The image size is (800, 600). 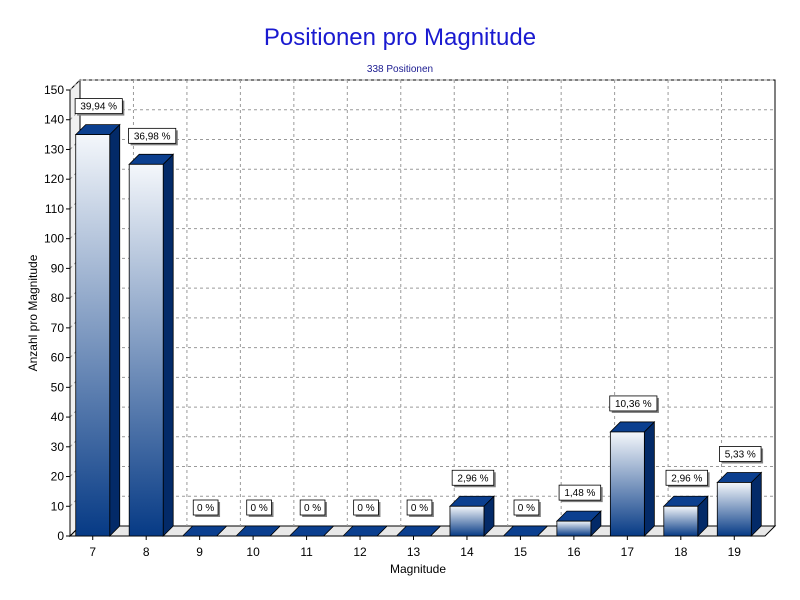 I want to click on data-label: 39,94 %, so click(x=99, y=107).